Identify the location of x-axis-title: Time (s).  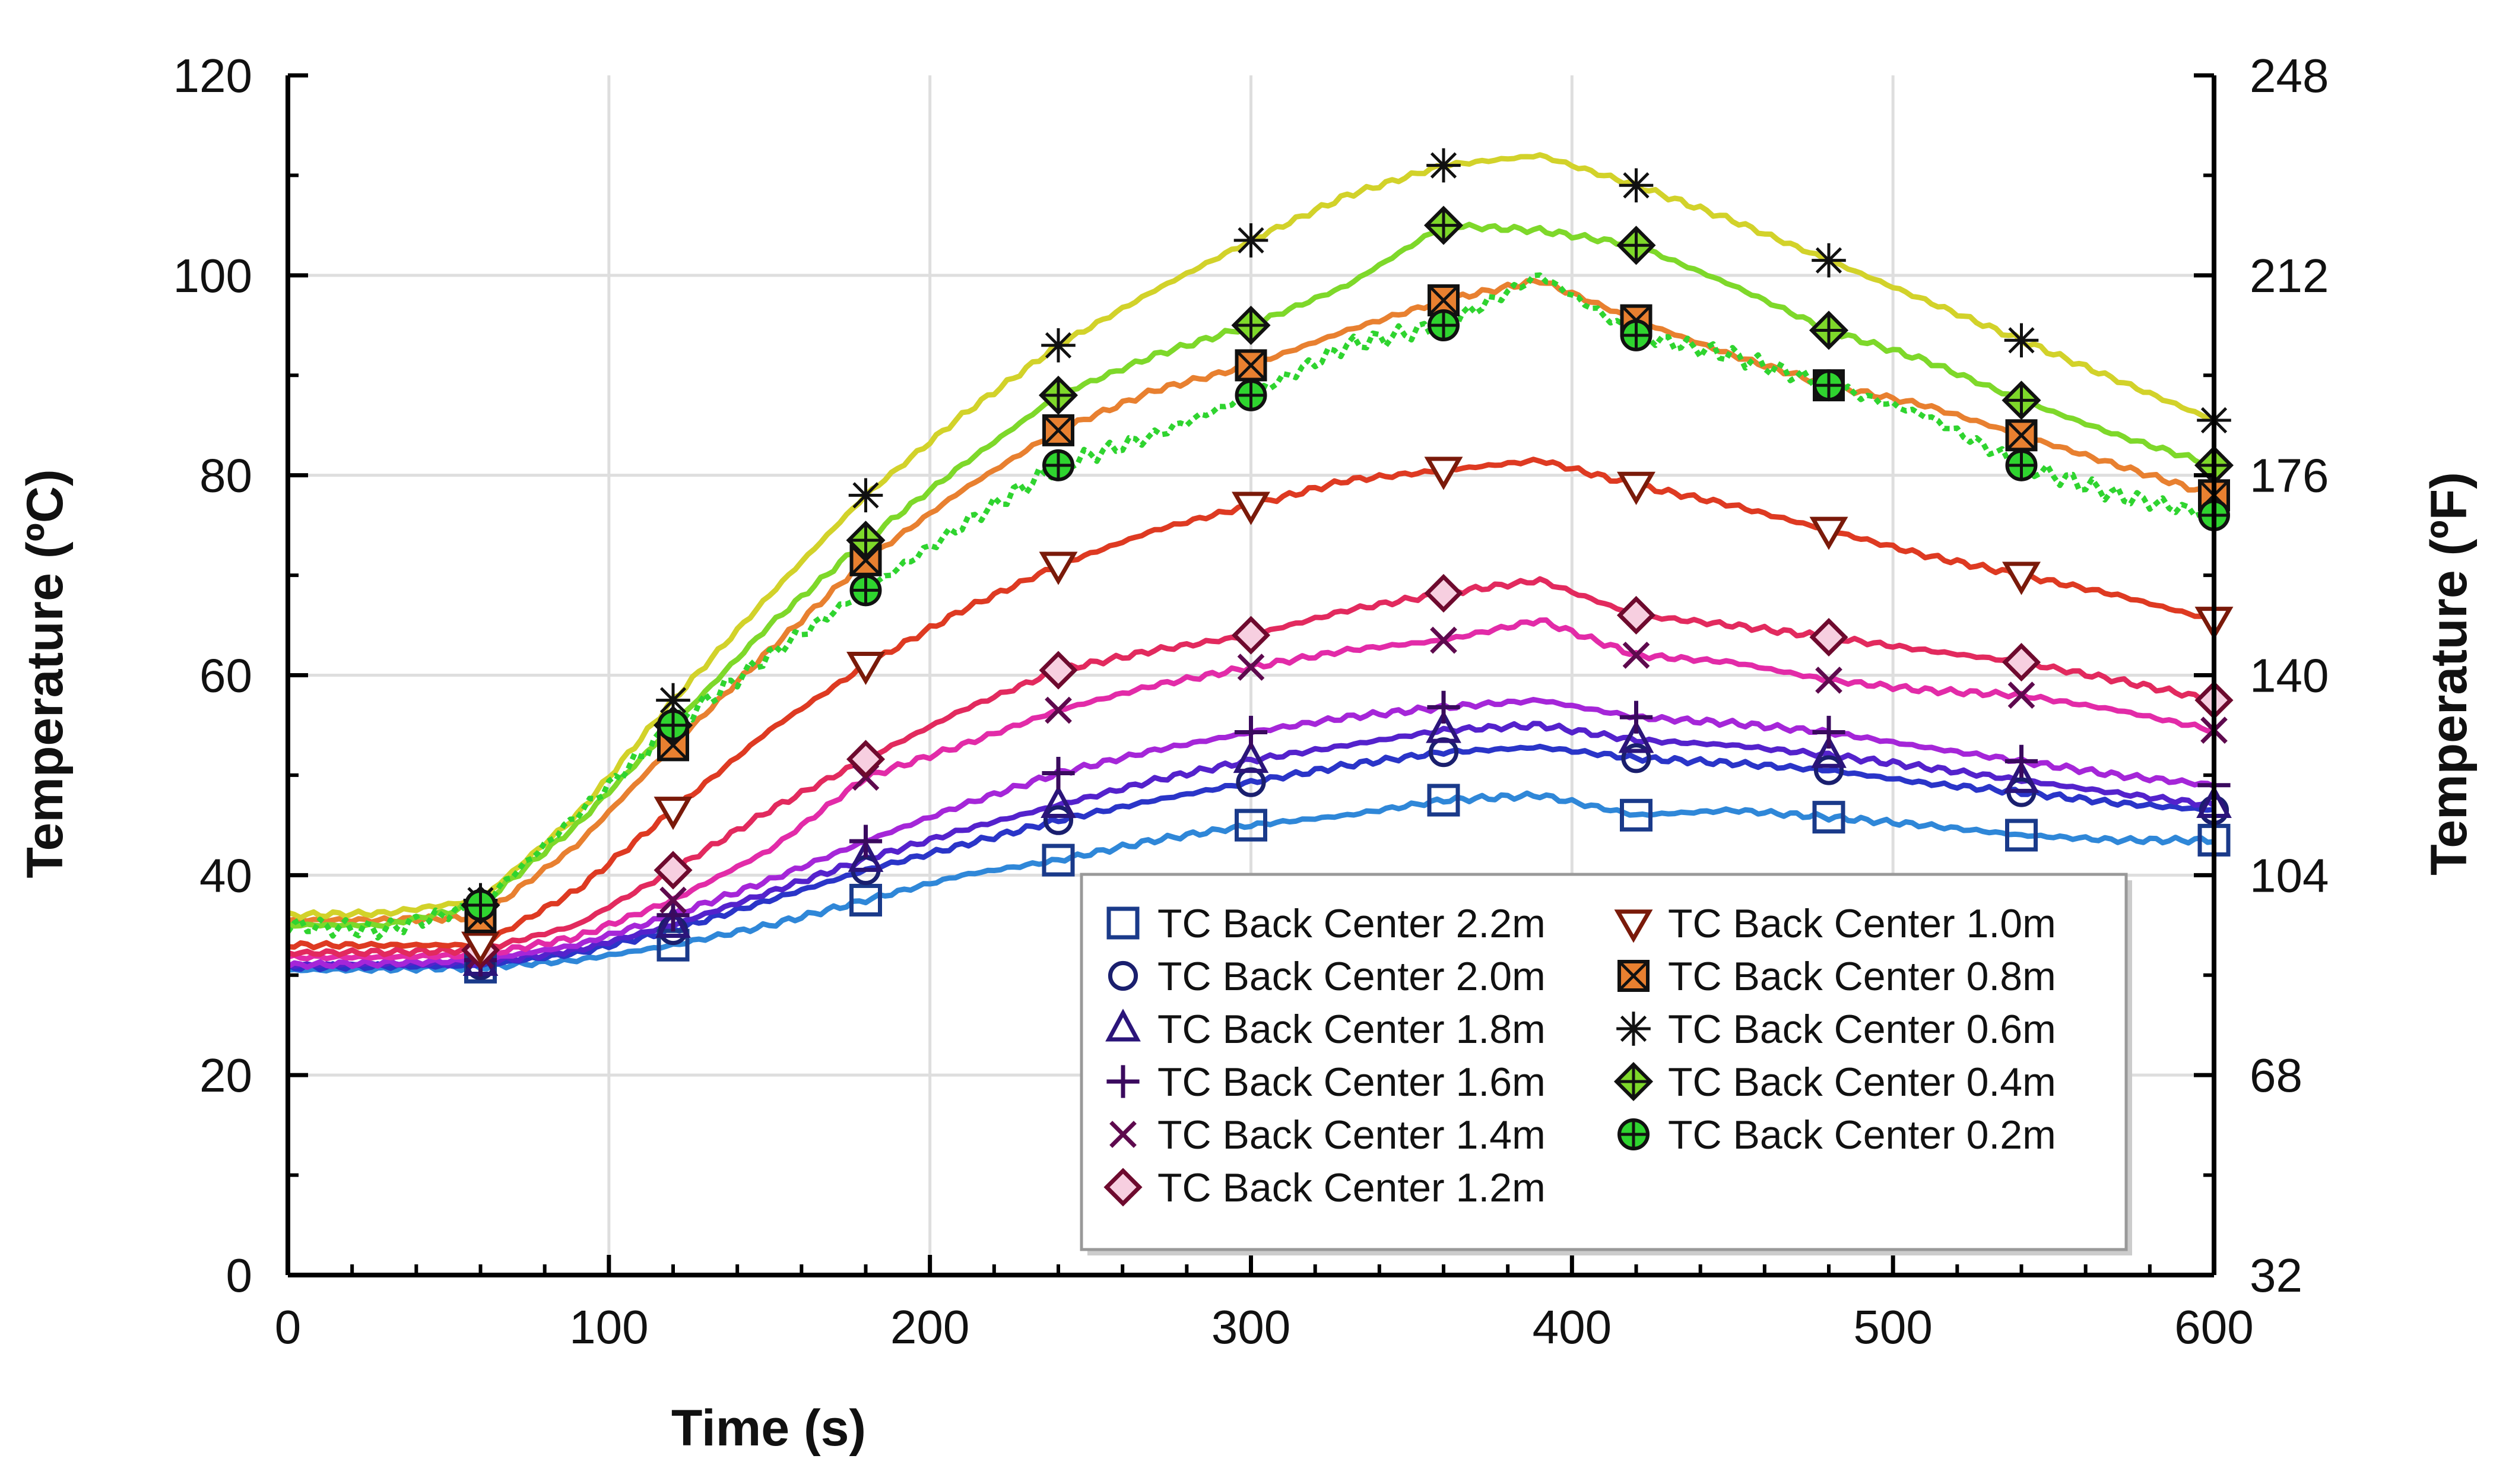
(768, 1428).